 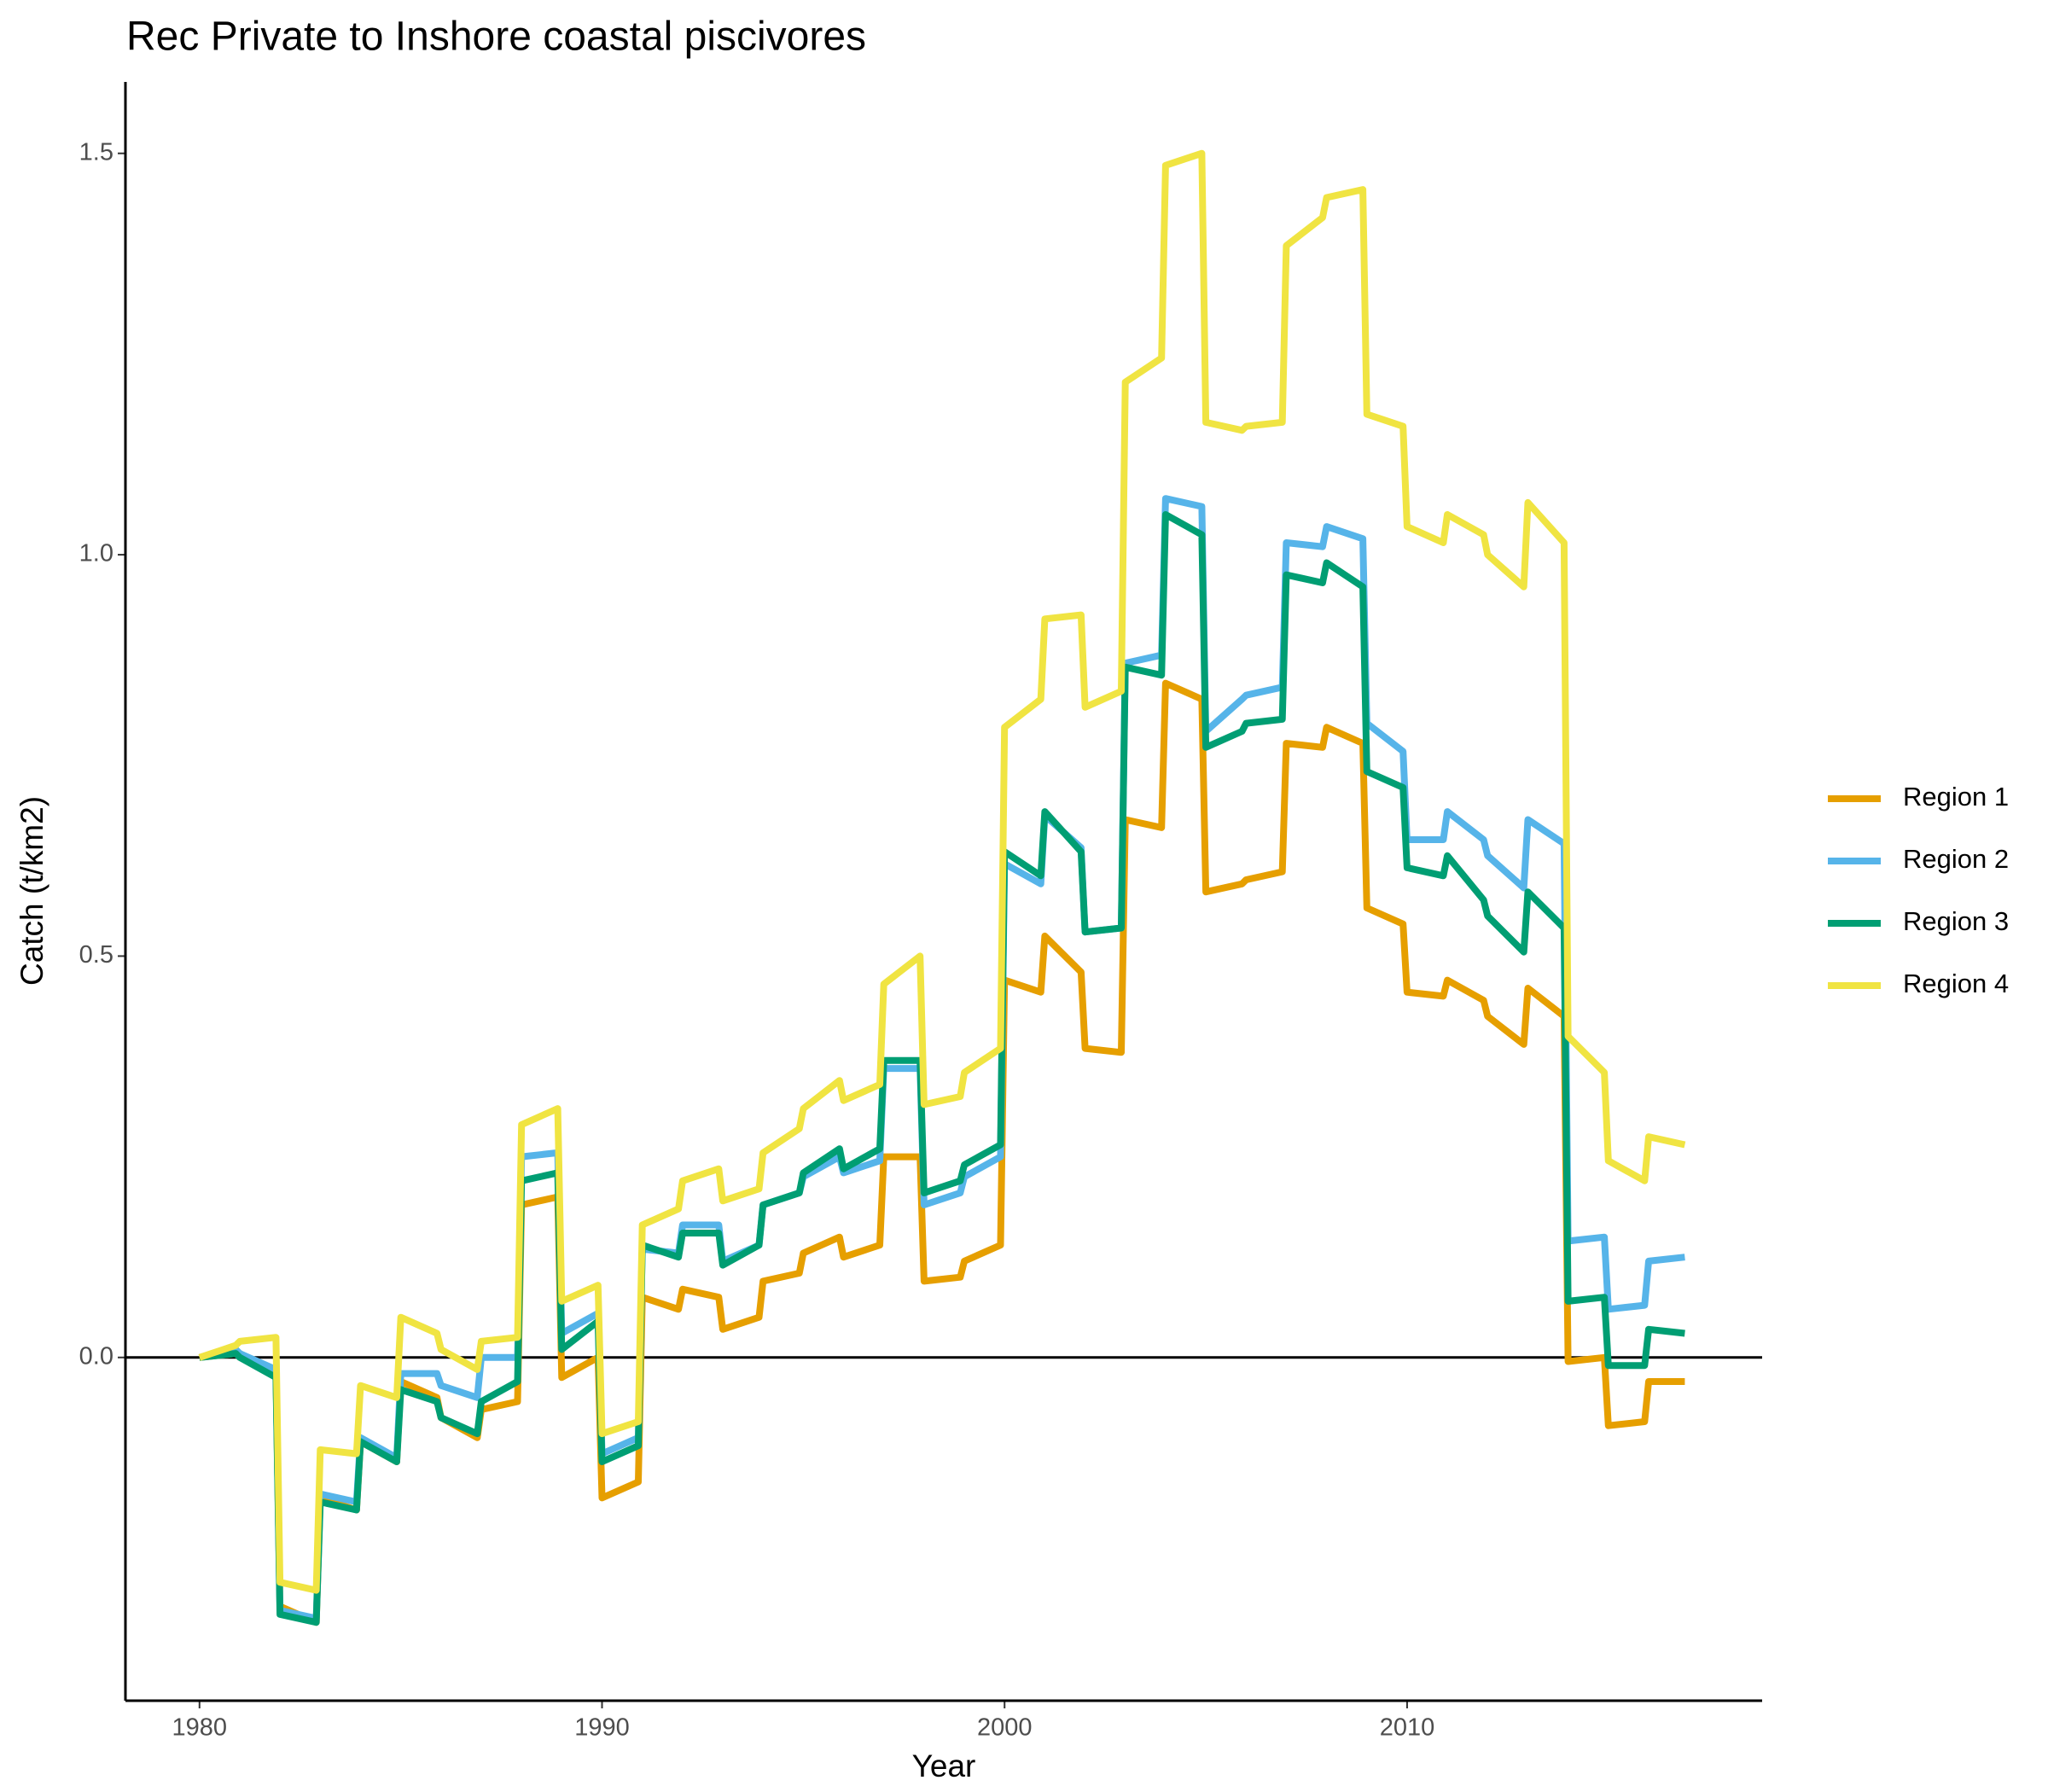 I want to click on y-axis-title: Catch (t/km2), so click(x=32, y=891).